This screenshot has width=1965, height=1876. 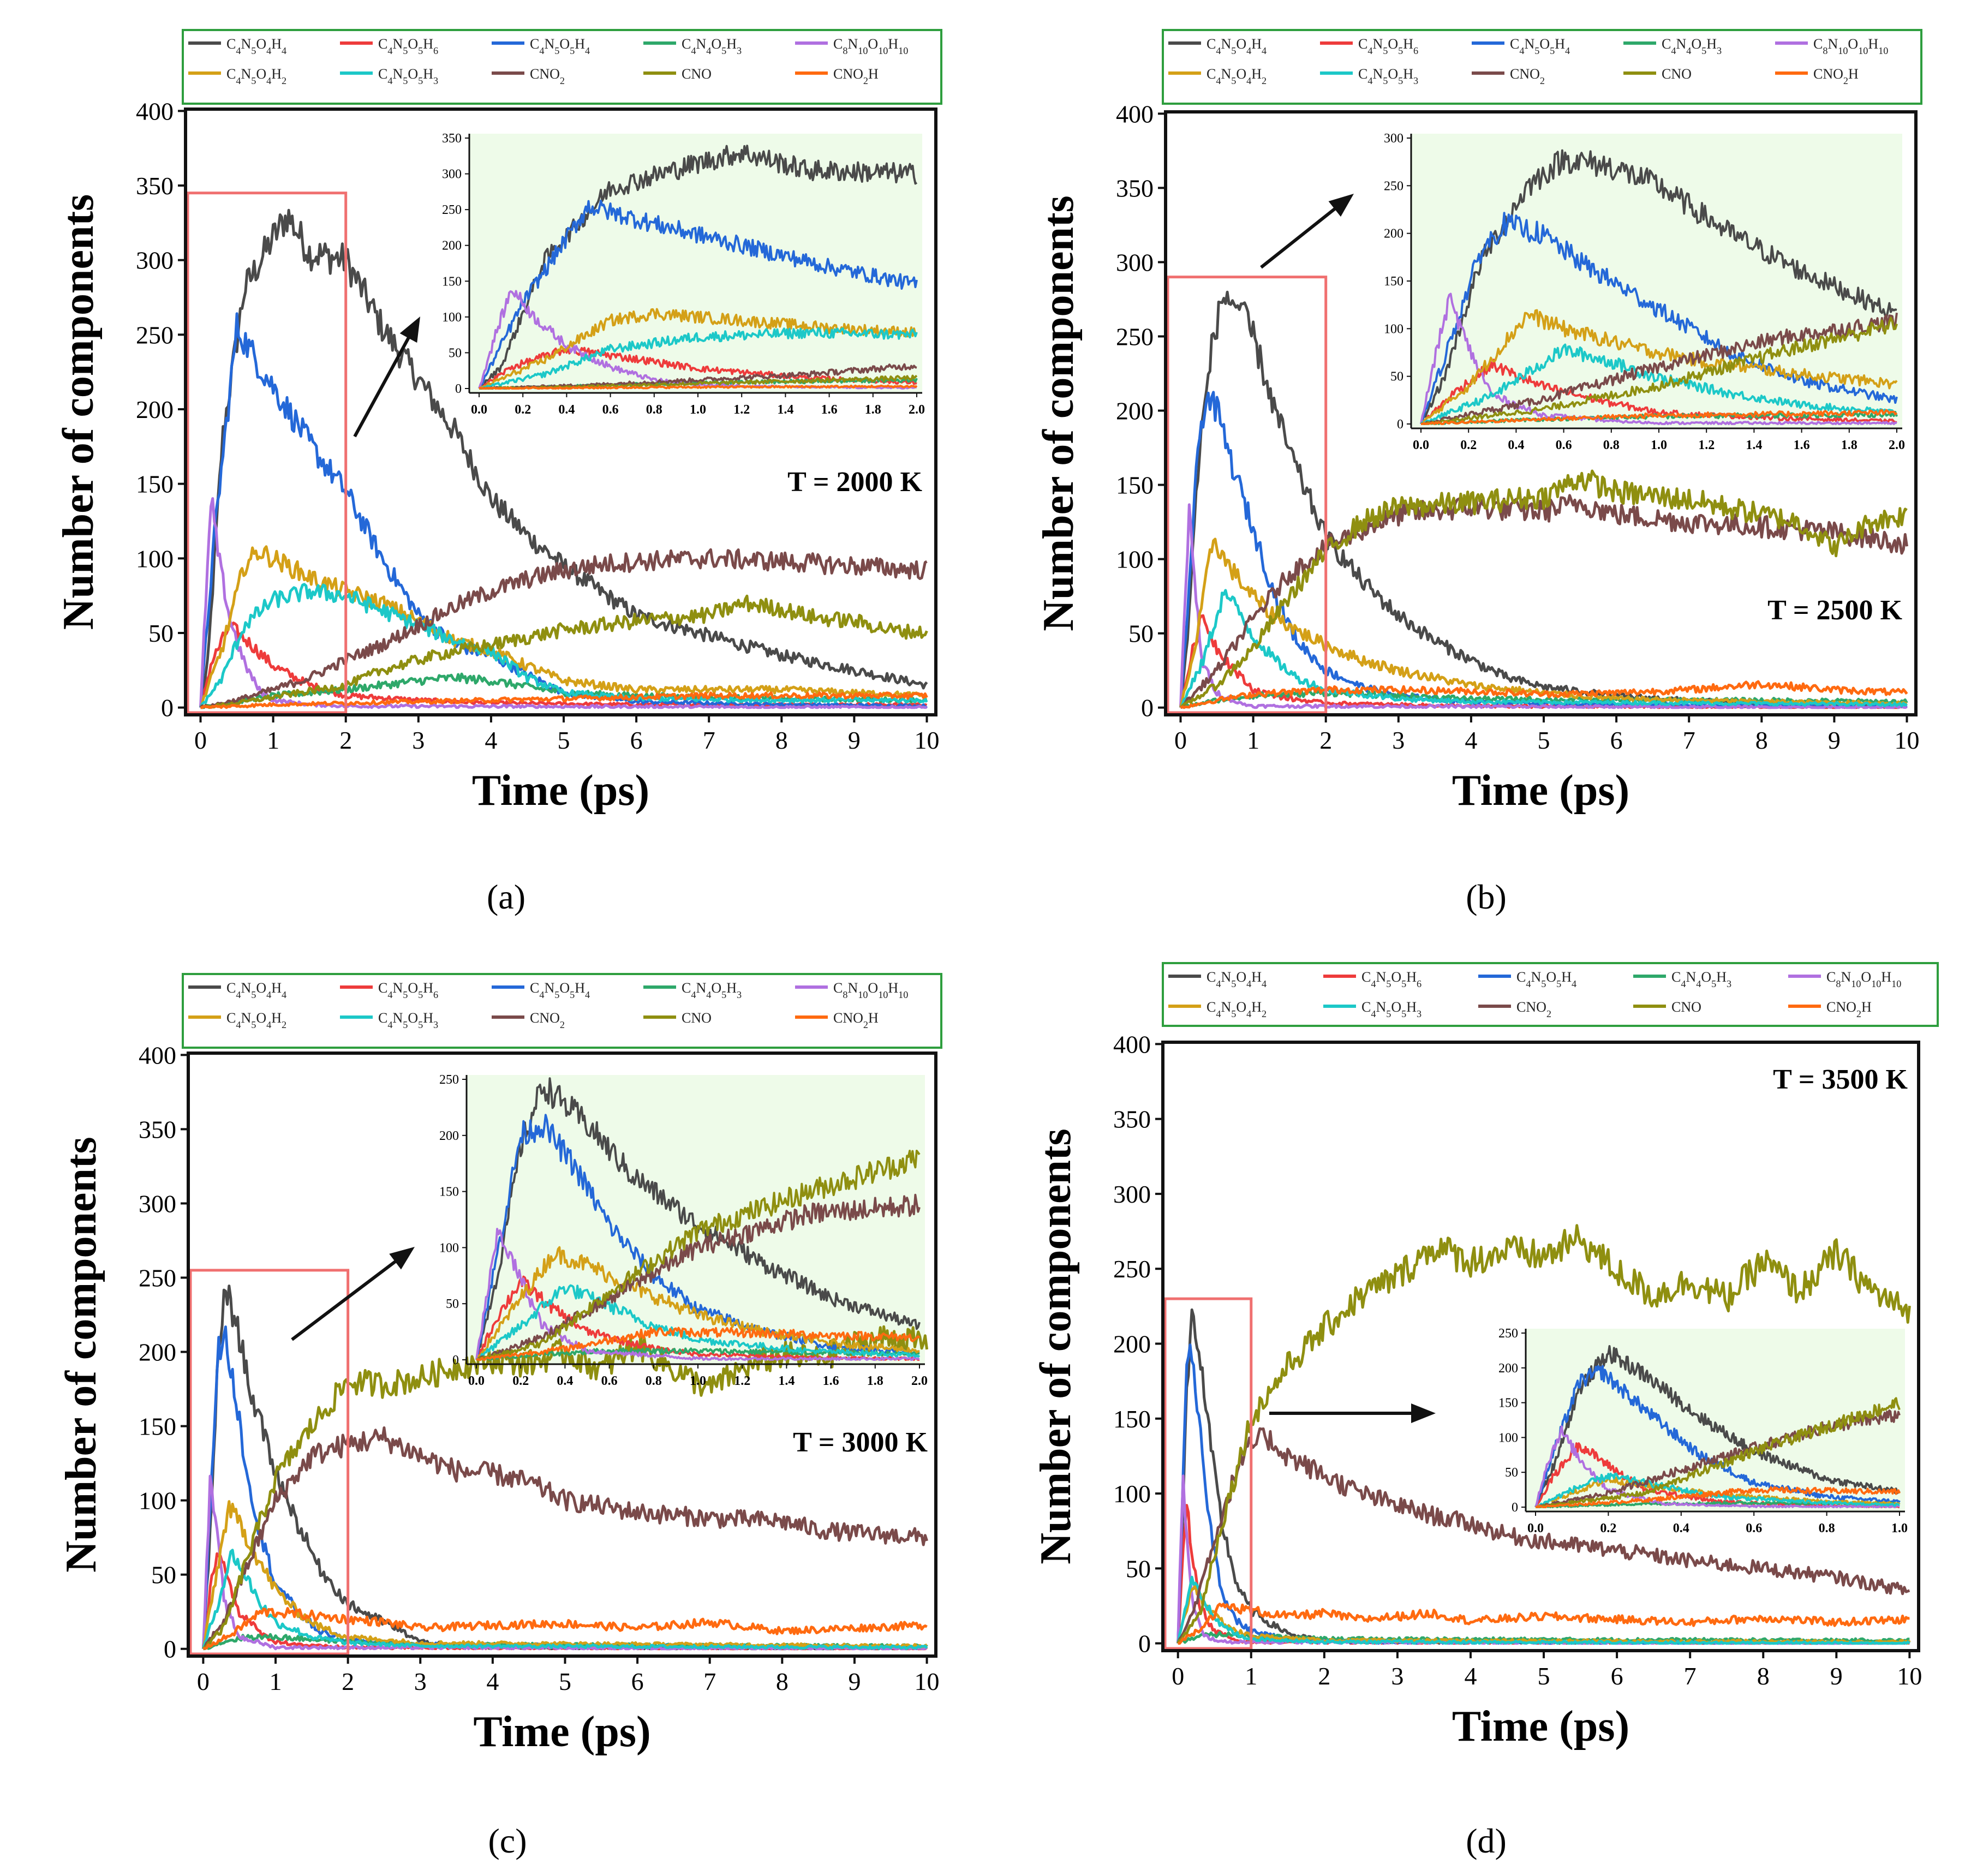 What do you see at coordinates (256, 46) in the screenshot?
I see `legend-label: C4N5O4H4` at bounding box center [256, 46].